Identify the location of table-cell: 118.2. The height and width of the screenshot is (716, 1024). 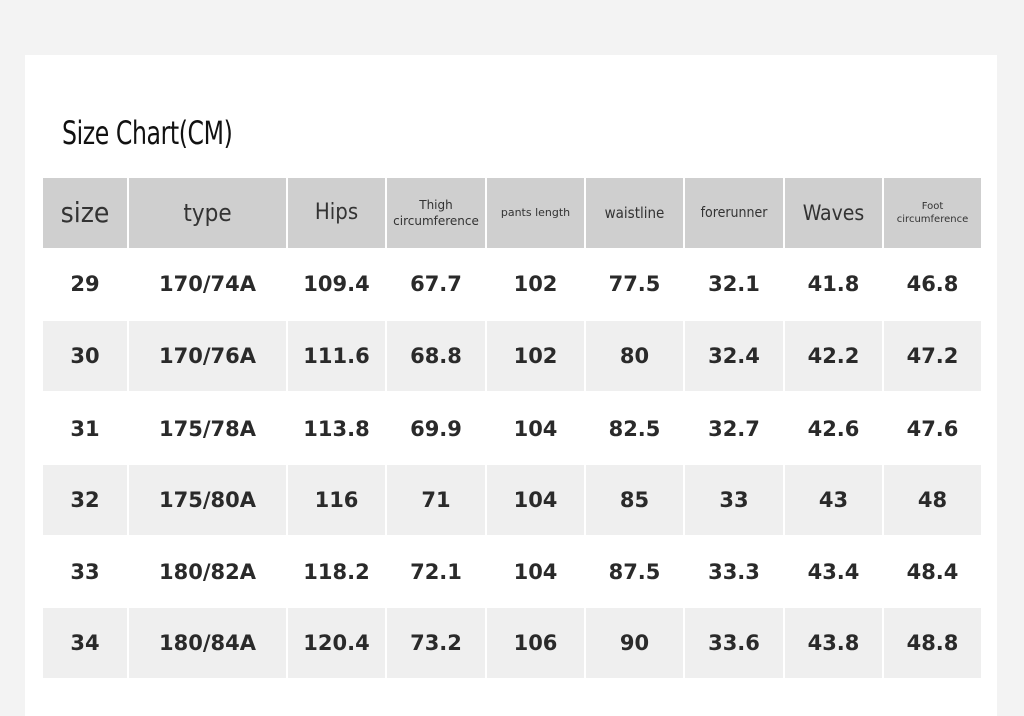
(336, 572).